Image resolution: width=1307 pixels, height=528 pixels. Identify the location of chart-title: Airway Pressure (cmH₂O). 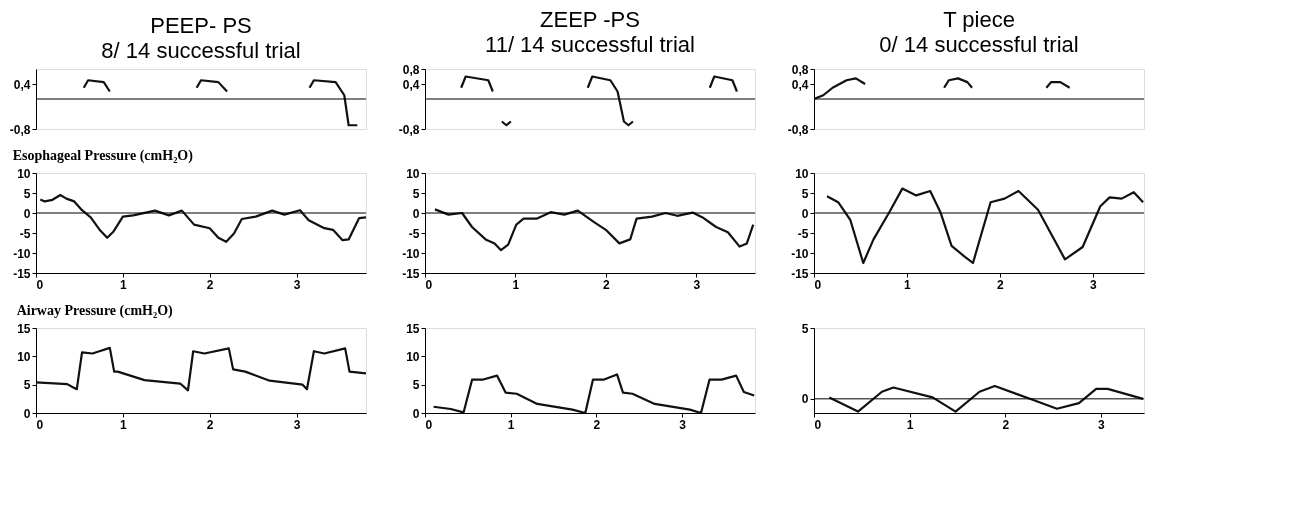
(95, 311).